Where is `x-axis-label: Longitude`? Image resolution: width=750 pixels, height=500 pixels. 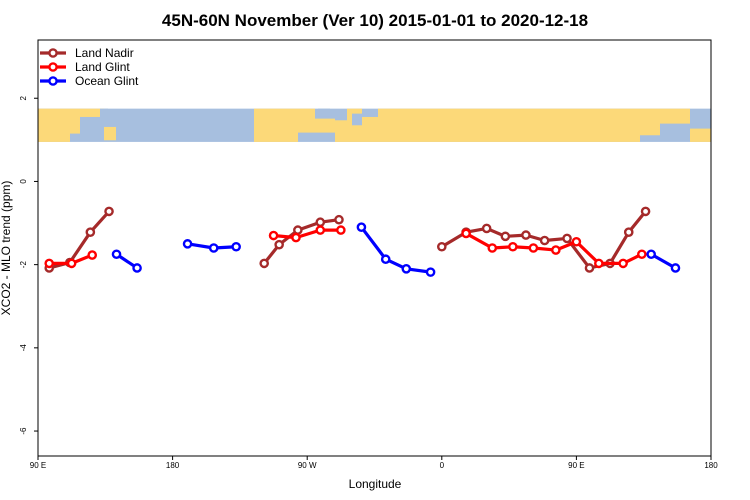
x-axis-label: Longitude is located at coordinates (375, 484).